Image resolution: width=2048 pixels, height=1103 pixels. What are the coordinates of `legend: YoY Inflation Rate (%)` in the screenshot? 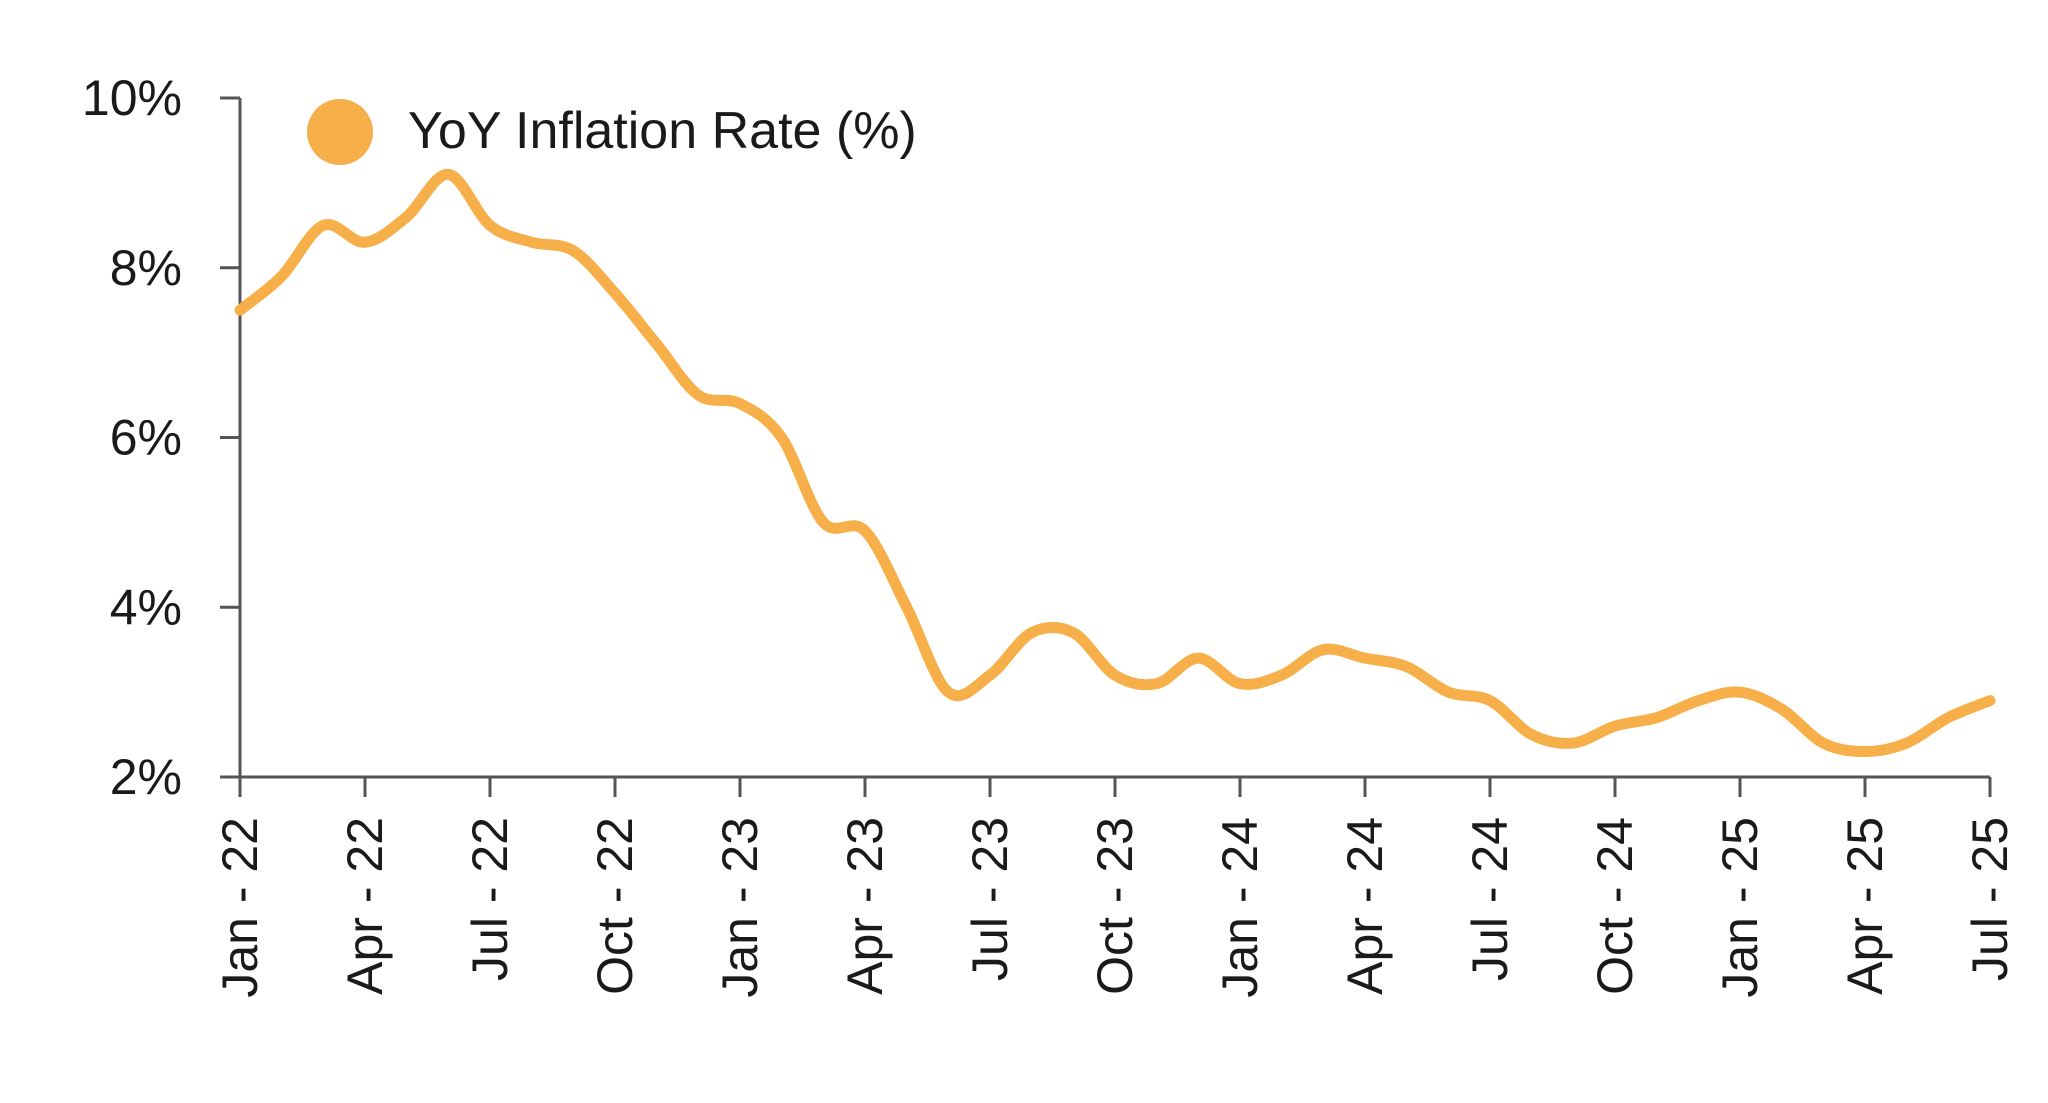 It's located at (612, 132).